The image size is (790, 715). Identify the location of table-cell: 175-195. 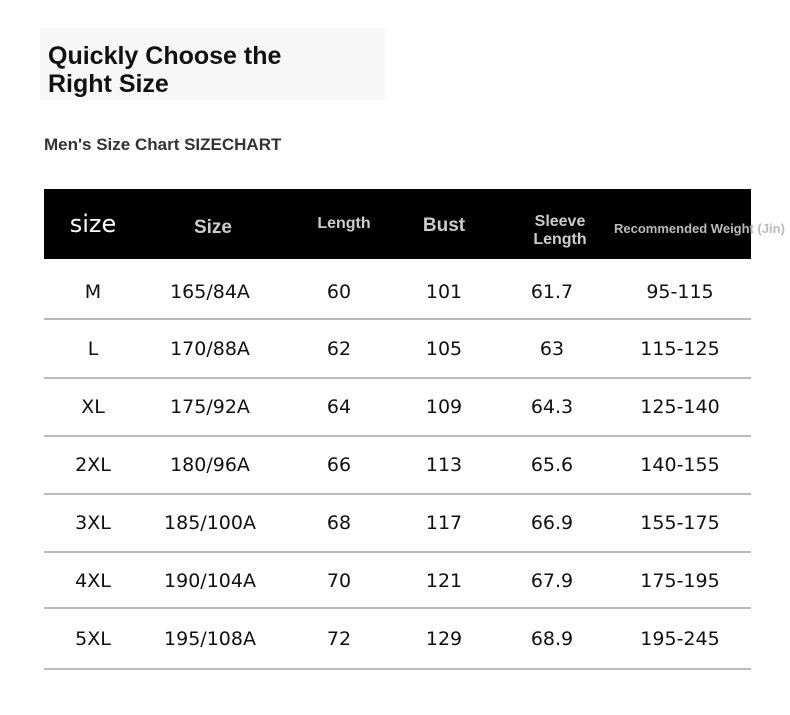
(680, 581).